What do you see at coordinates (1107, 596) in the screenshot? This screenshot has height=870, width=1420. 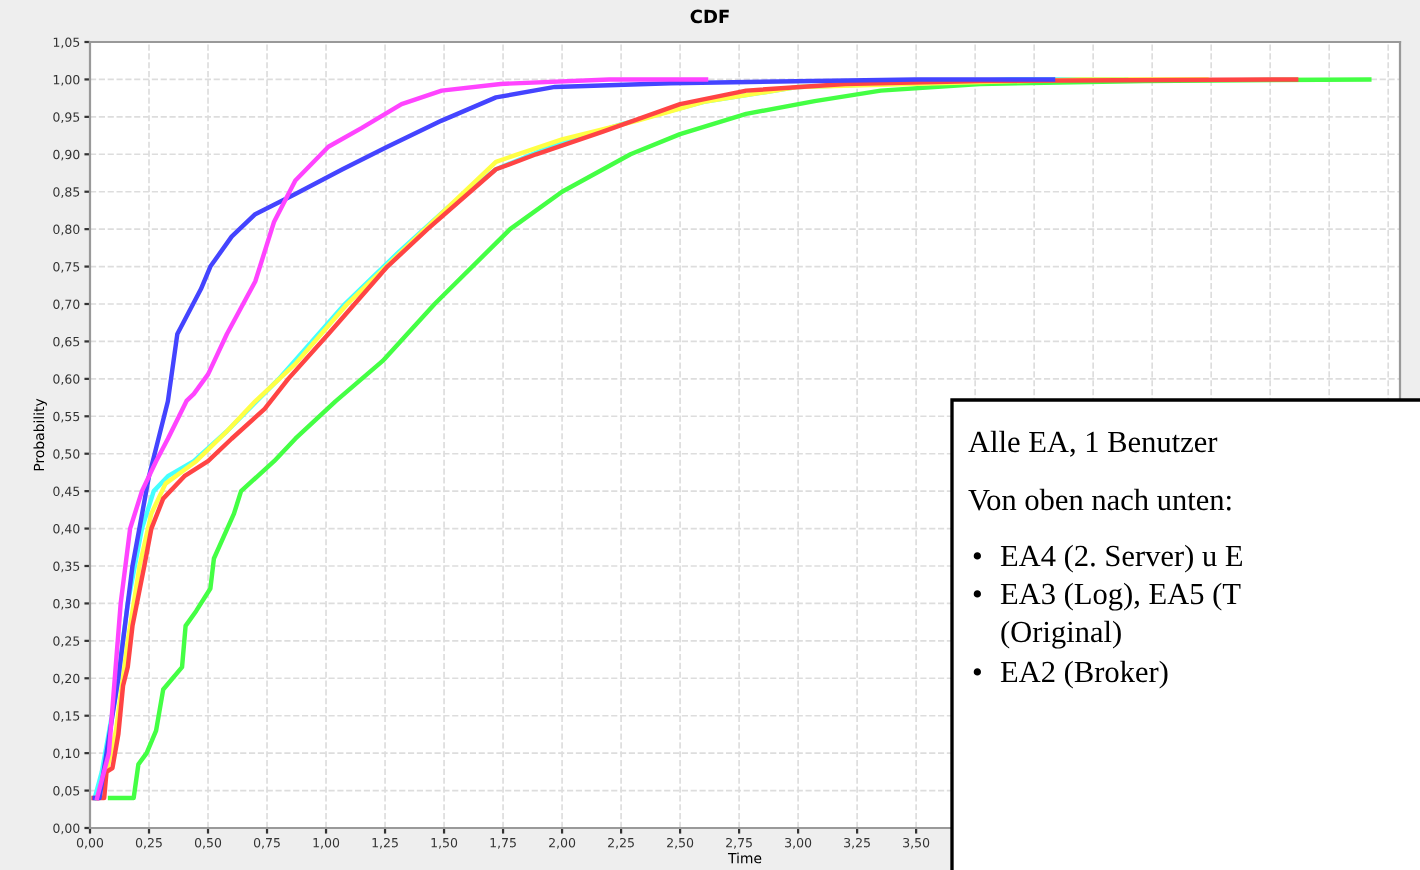 I see `annotation: • EA3 (Log), EA5 (T` at bounding box center [1107, 596].